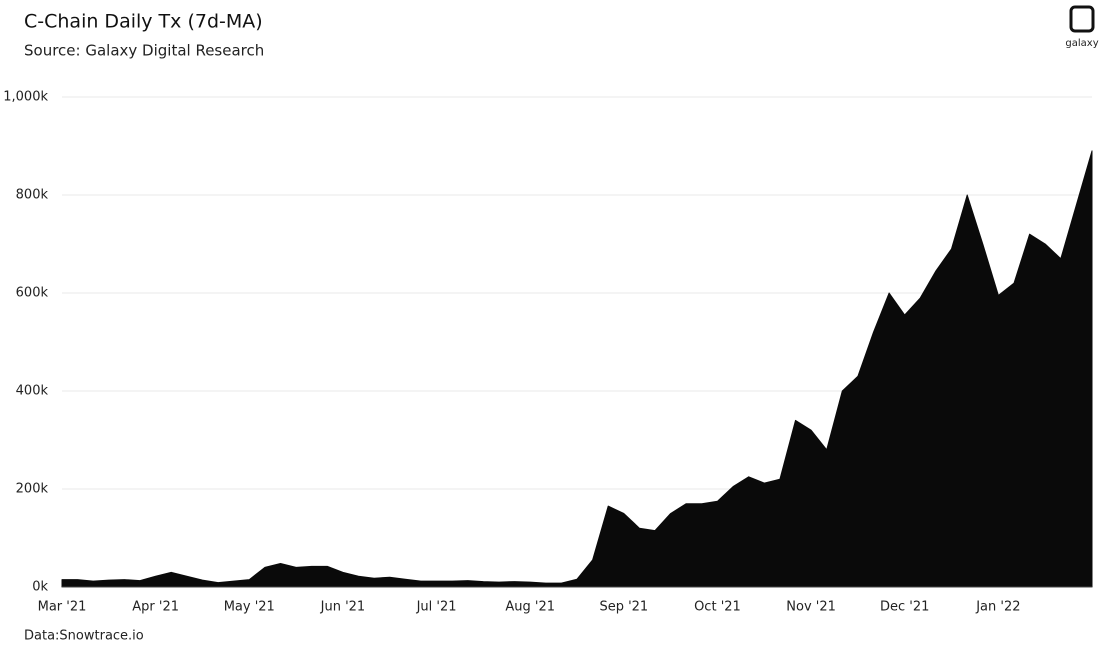  Describe the element at coordinates (1082, 19) in the screenshot. I see `logo-icon` at that location.